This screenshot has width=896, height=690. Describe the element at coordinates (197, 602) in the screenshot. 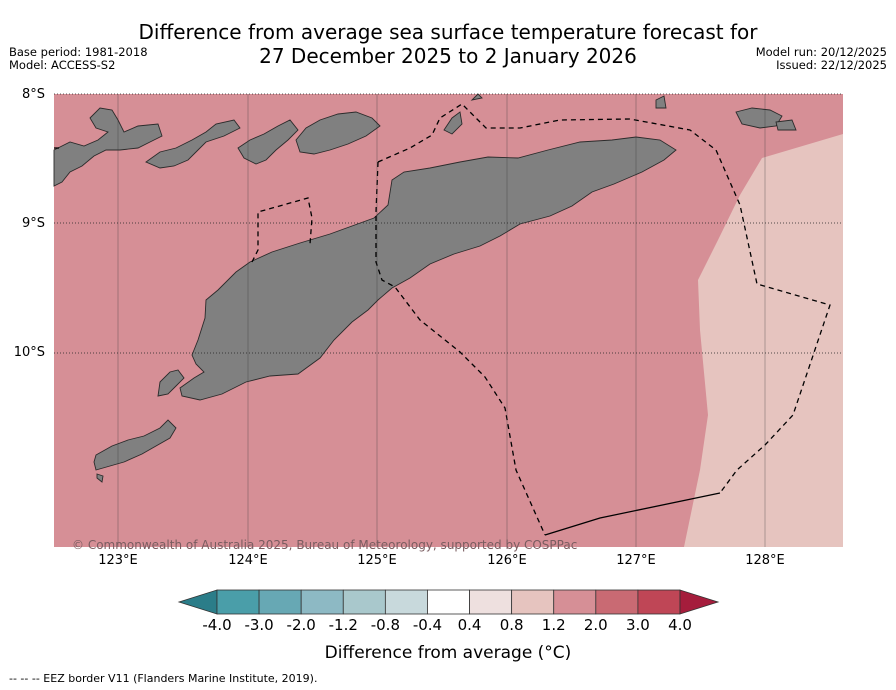

I see `colorbar-extend-low` at that location.